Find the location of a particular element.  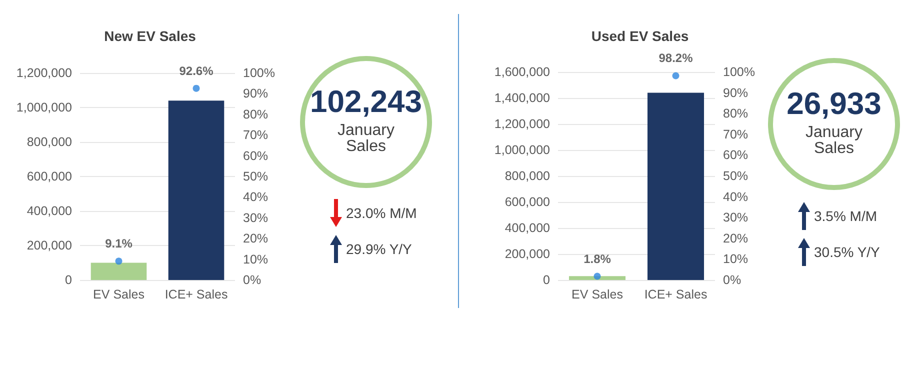

data-label: 1.8% is located at coordinates (598, 259).